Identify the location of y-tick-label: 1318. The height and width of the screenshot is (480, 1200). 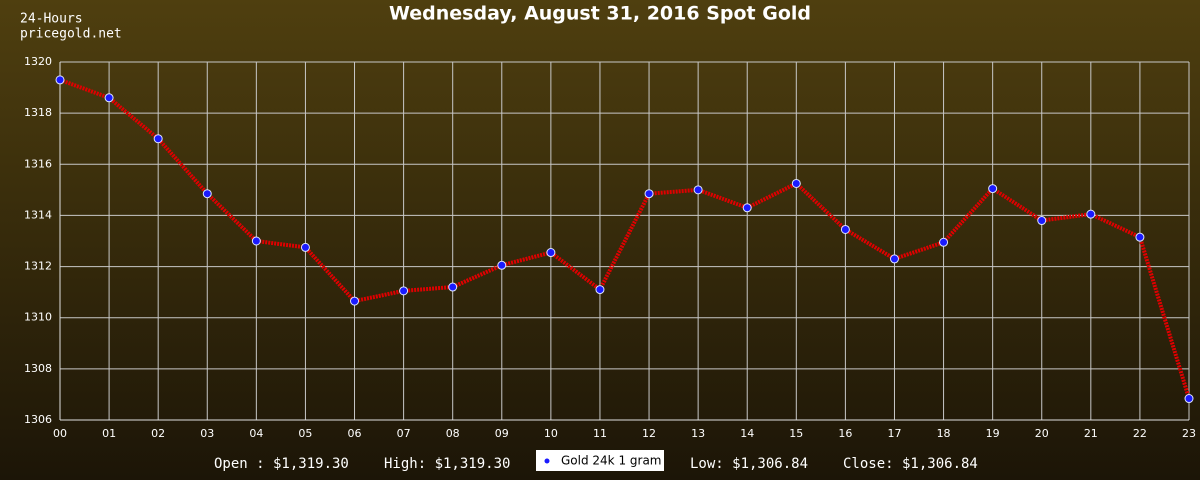
(38, 112).